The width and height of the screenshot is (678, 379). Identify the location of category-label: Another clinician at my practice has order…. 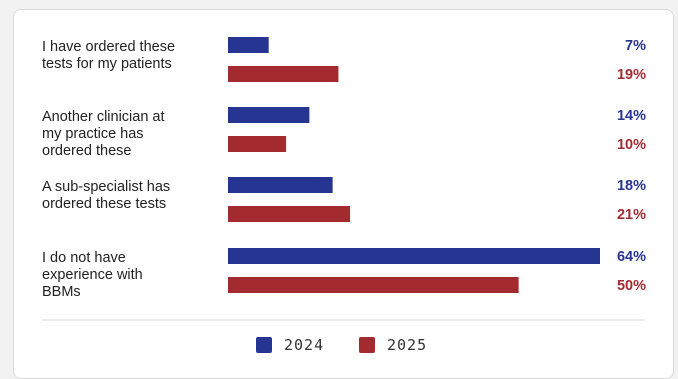
(103, 134).